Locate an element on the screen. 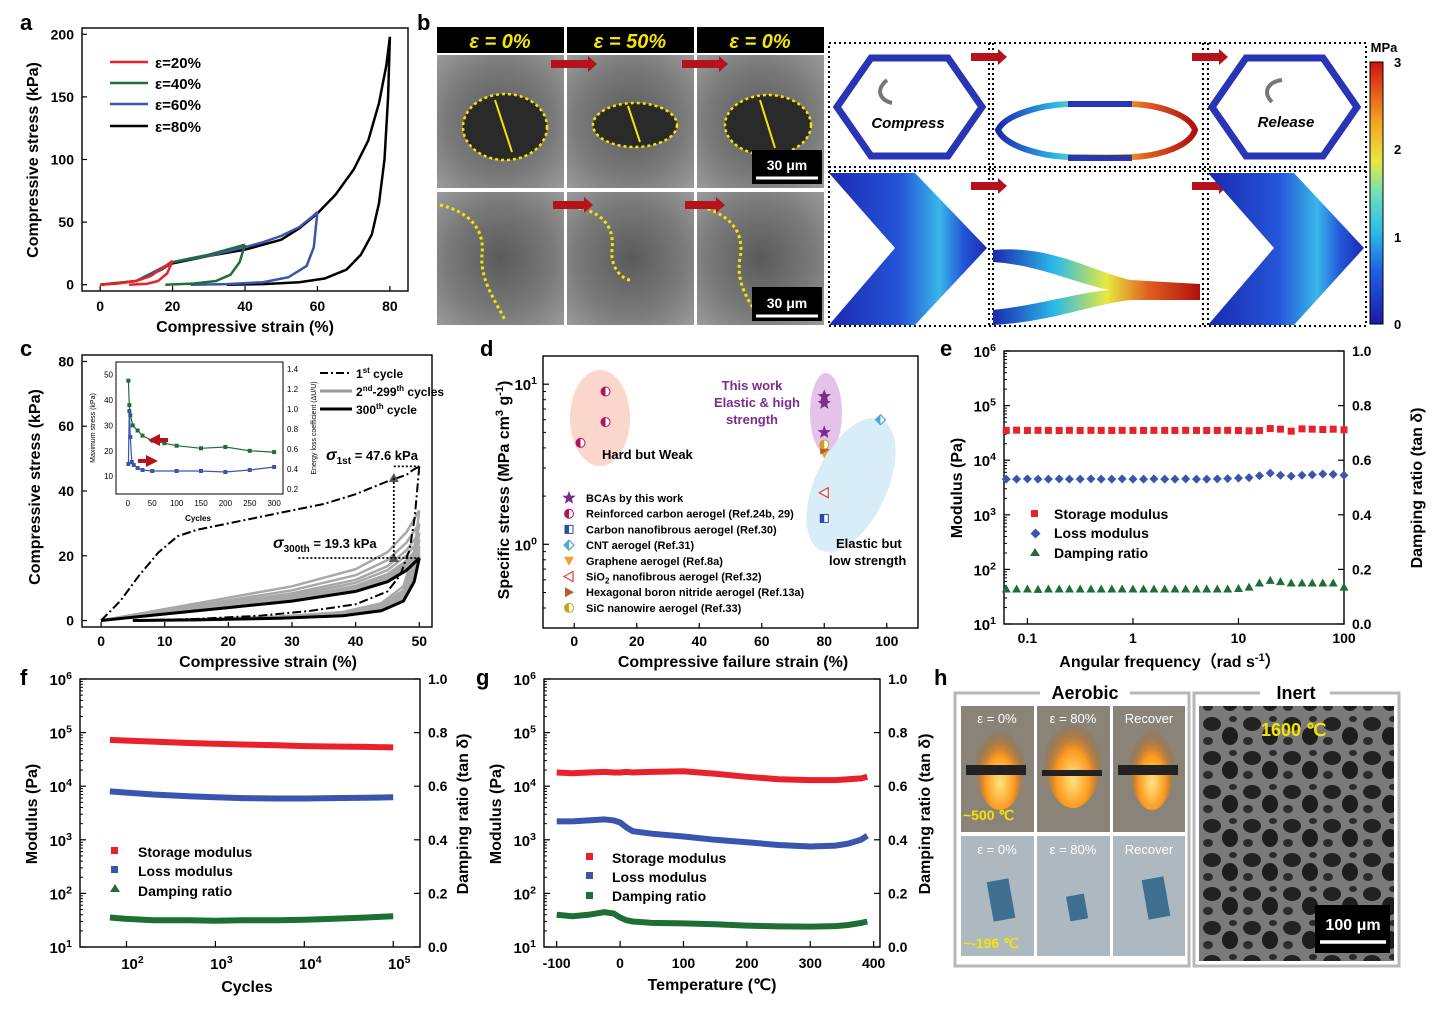  legend-label: CNT aerogel (Ref.31) is located at coordinates (640, 546).